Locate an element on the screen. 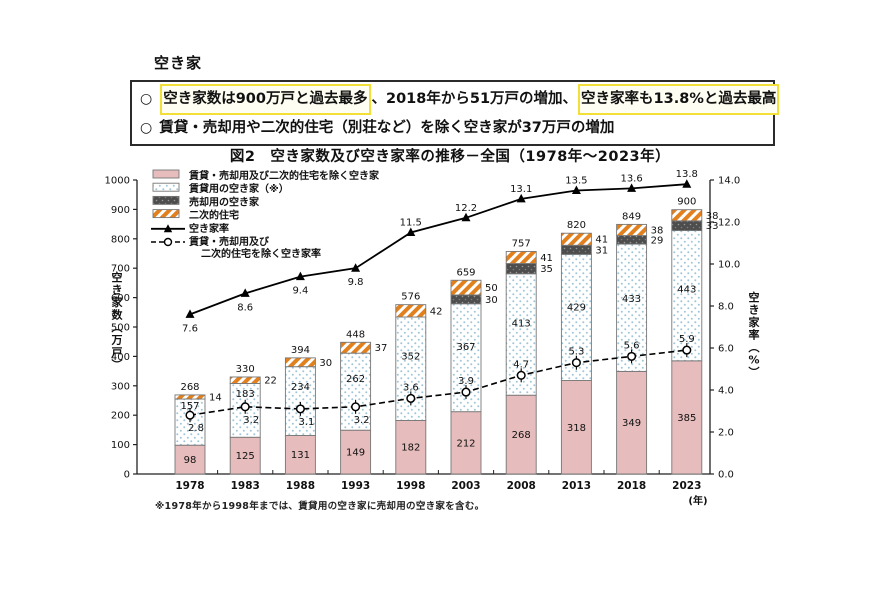  svg-text: 500 is located at coordinates (120, 328).